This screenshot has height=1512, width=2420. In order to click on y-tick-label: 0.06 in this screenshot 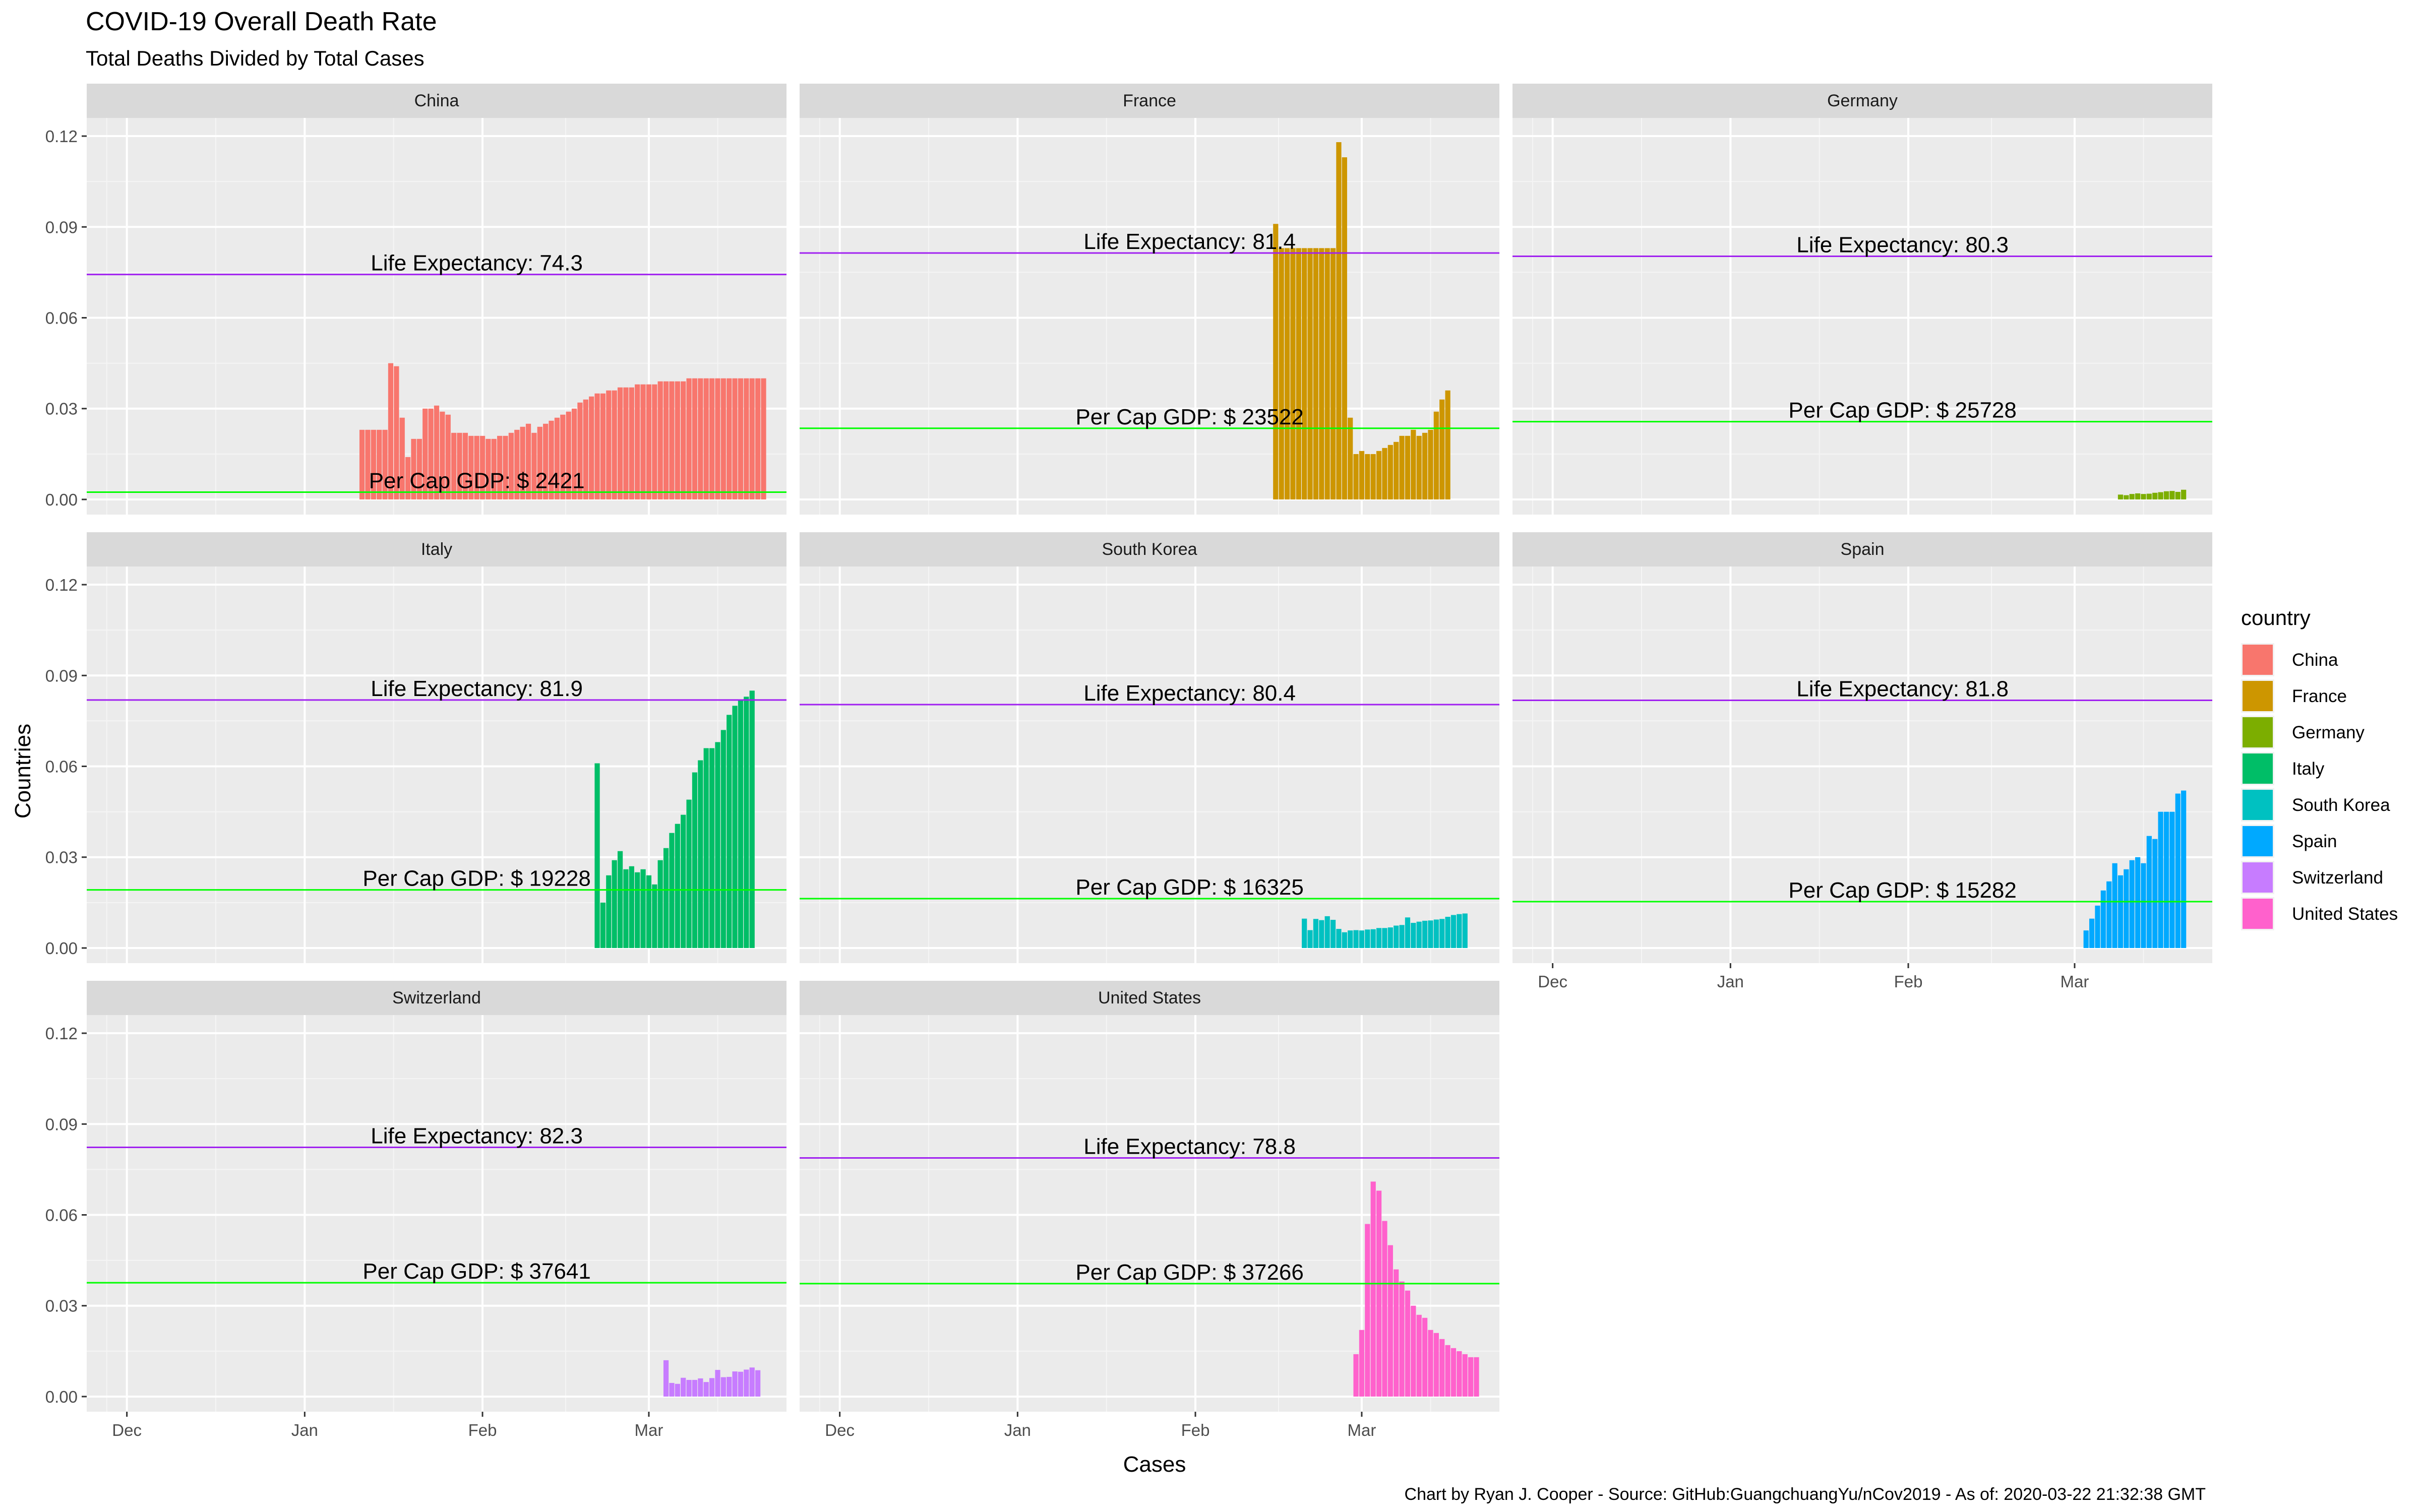, I will do `click(61, 1215)`.